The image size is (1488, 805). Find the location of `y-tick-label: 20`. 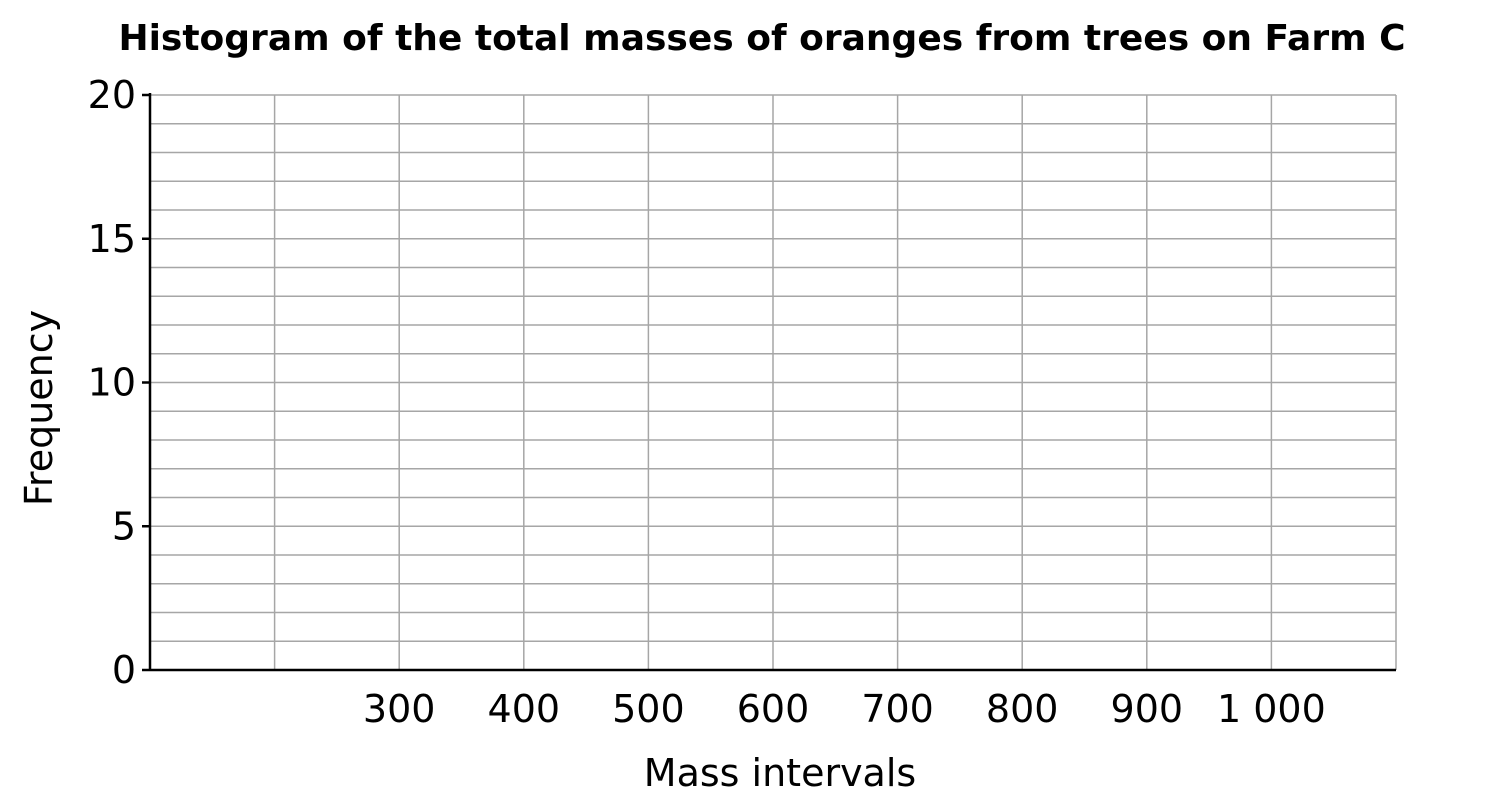

y-tick-label: 20 is located at coordinates (112, 95).